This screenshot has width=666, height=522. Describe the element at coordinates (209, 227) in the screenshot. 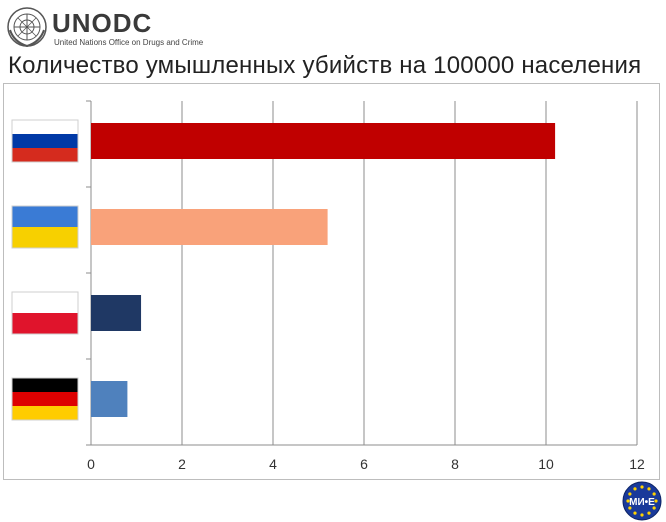

I see `bar-ukraine` at that location.